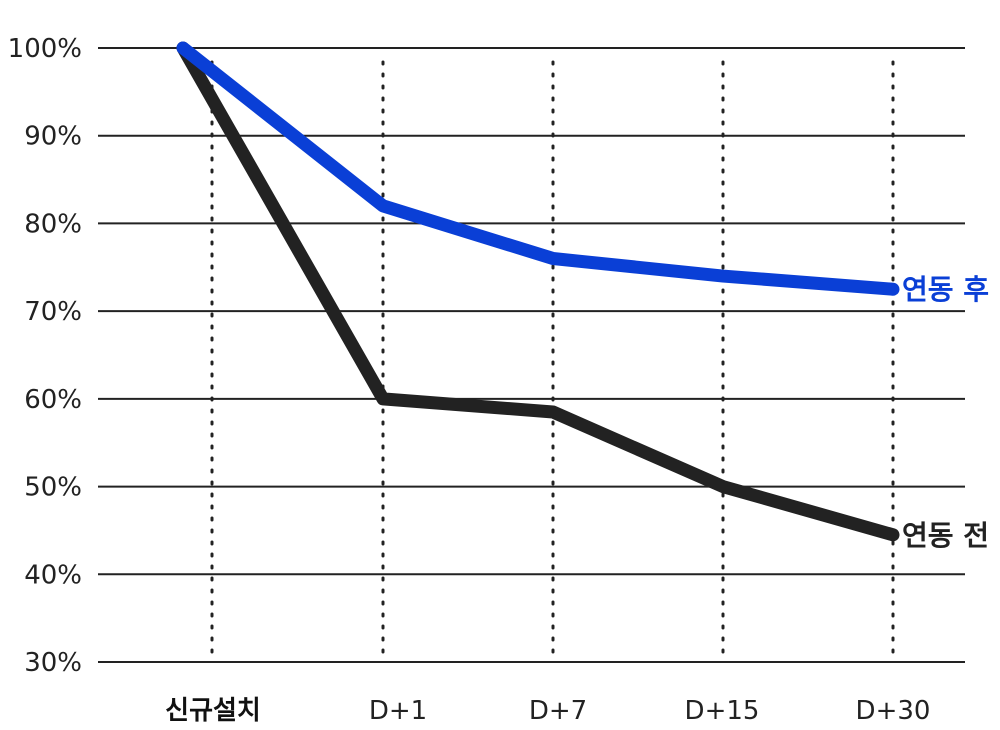  I want to click on y-tick-label: 100%, so click(45, 49).